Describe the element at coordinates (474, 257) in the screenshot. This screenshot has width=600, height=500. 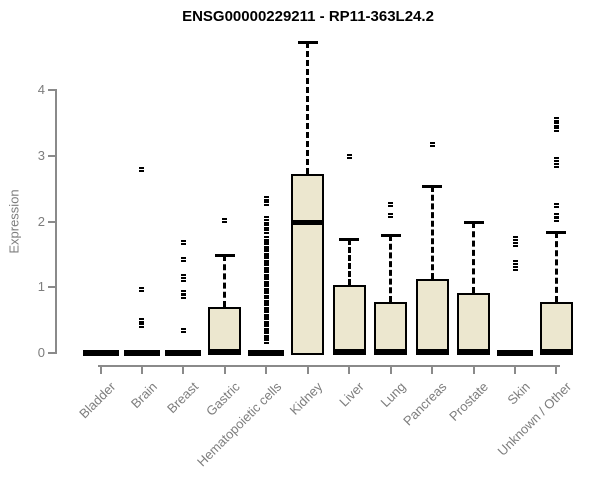
I see `whisker-Prostate` at that location.